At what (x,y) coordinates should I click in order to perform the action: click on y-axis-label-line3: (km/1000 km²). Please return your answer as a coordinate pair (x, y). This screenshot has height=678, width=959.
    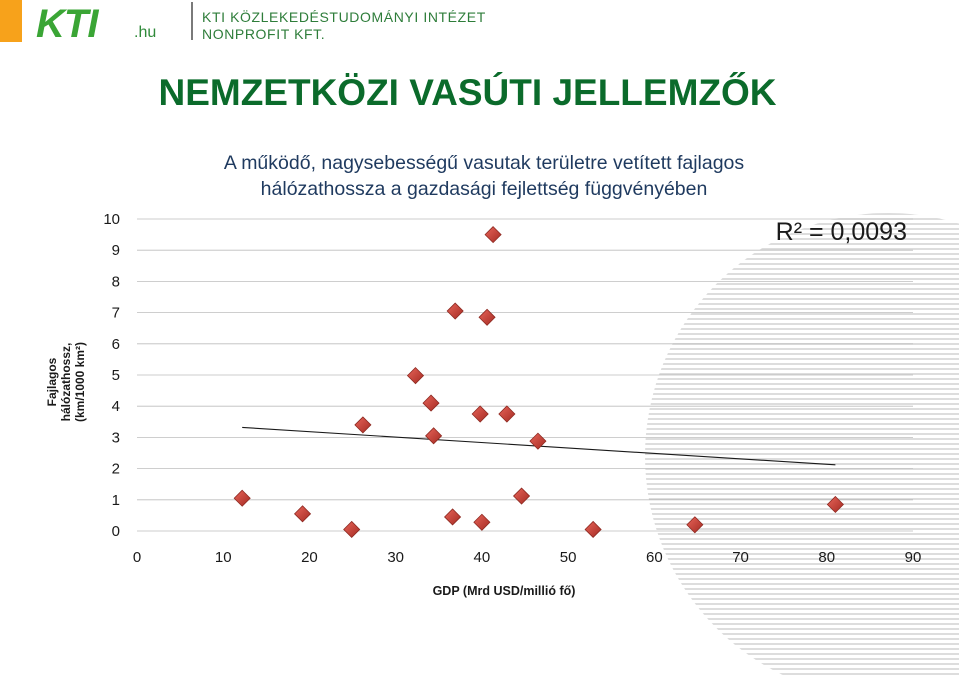
    Looking at the image, I should click on (80, 382).